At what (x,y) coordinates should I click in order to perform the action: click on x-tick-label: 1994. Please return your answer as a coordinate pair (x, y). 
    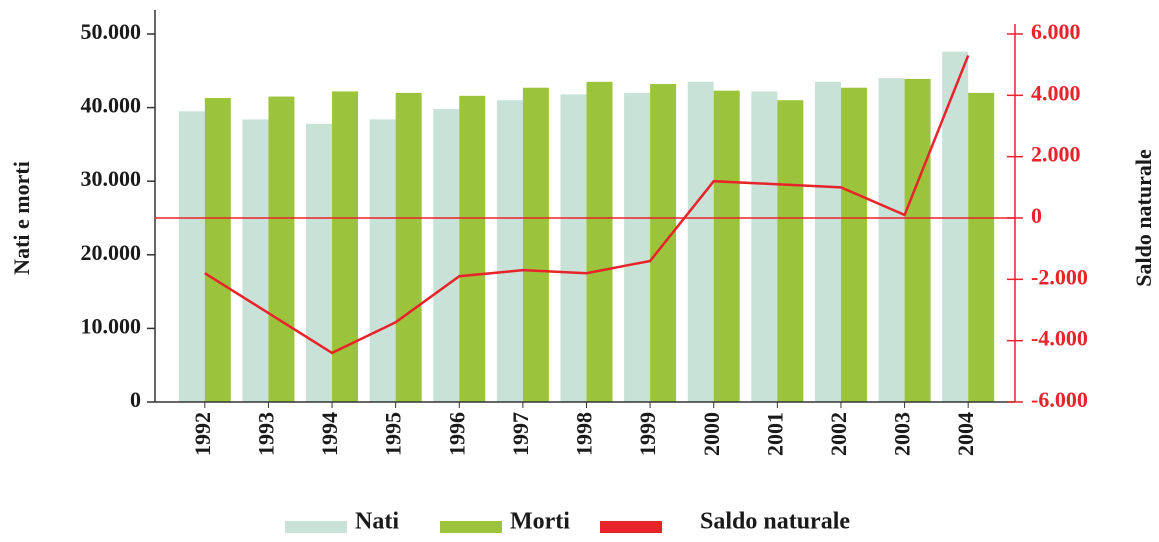
    Looking at the image, I should click on (329, 434).